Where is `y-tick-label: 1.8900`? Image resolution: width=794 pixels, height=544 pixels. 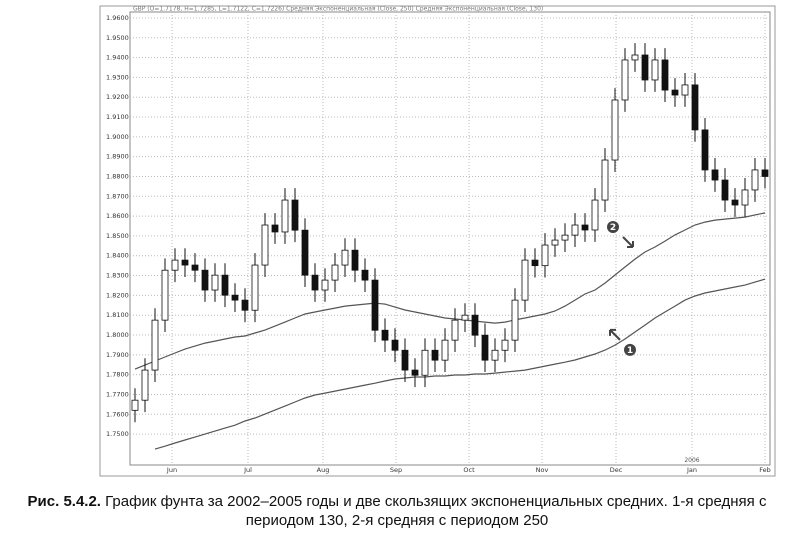
y-tick-label: 1.8900 is located at coordinates (117, 157).